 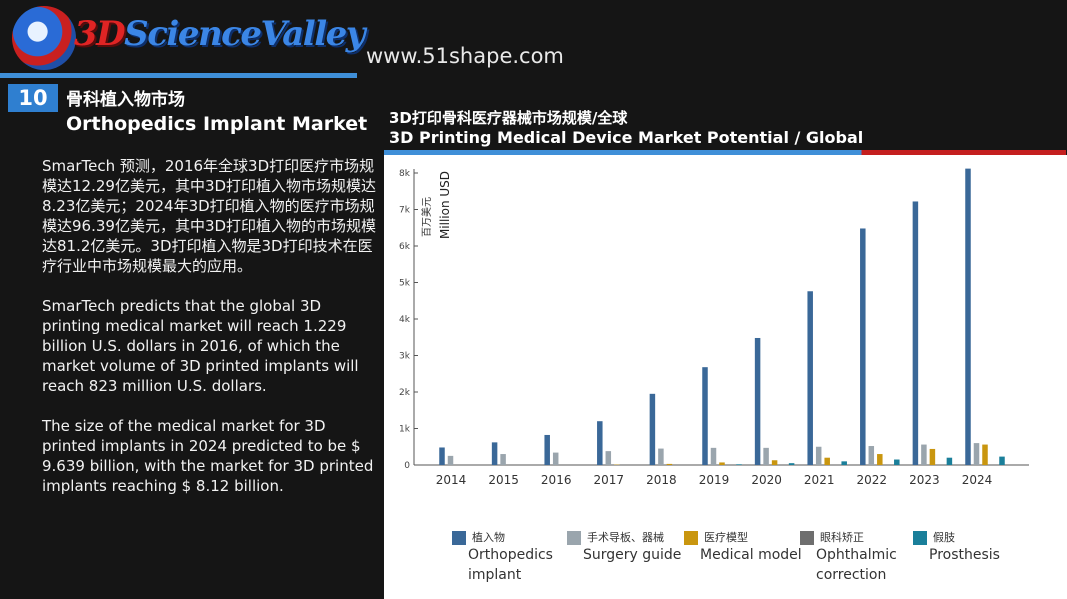 I want to click on bar-implant-2017, so click(x=600, y=443).